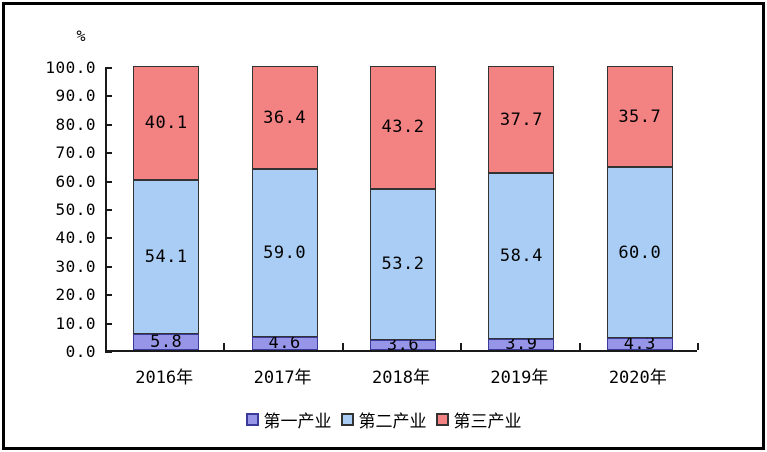 This screenshot has width=767, height=452. I want to click on bar-value-label: 53.2, so click(403, 264).